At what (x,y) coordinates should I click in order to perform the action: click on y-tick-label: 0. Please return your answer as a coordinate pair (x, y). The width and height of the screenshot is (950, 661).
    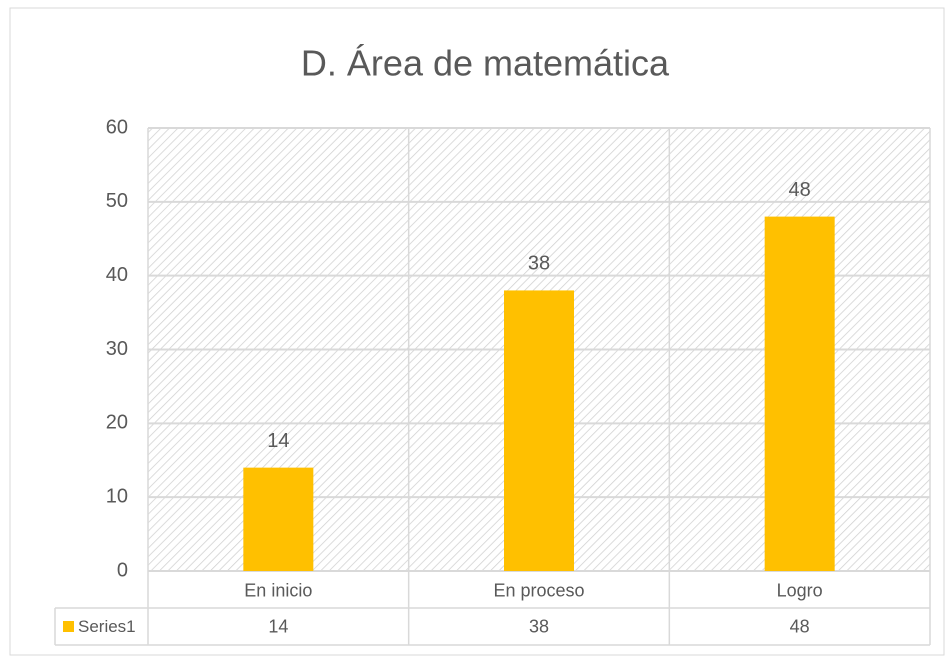
    Looking at the image, I should click on (122, 570).